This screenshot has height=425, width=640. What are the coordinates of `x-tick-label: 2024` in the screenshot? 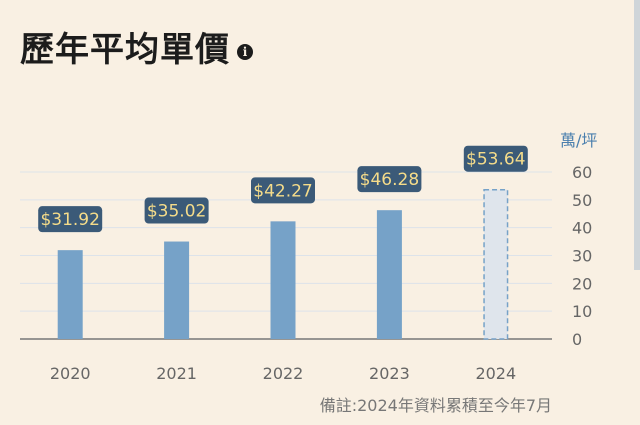 It's located at (495, 373).